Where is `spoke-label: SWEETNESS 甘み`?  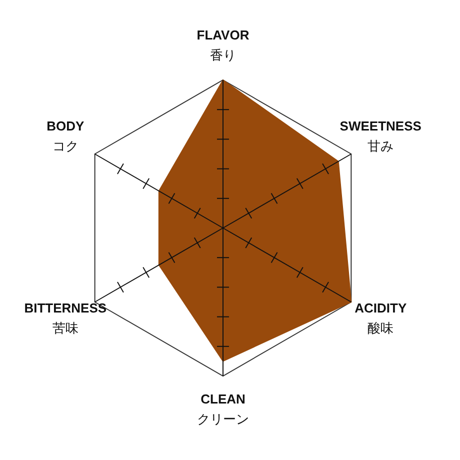 spoke-label: SWEETNESS 甘み is located at coordinates (381, 136).